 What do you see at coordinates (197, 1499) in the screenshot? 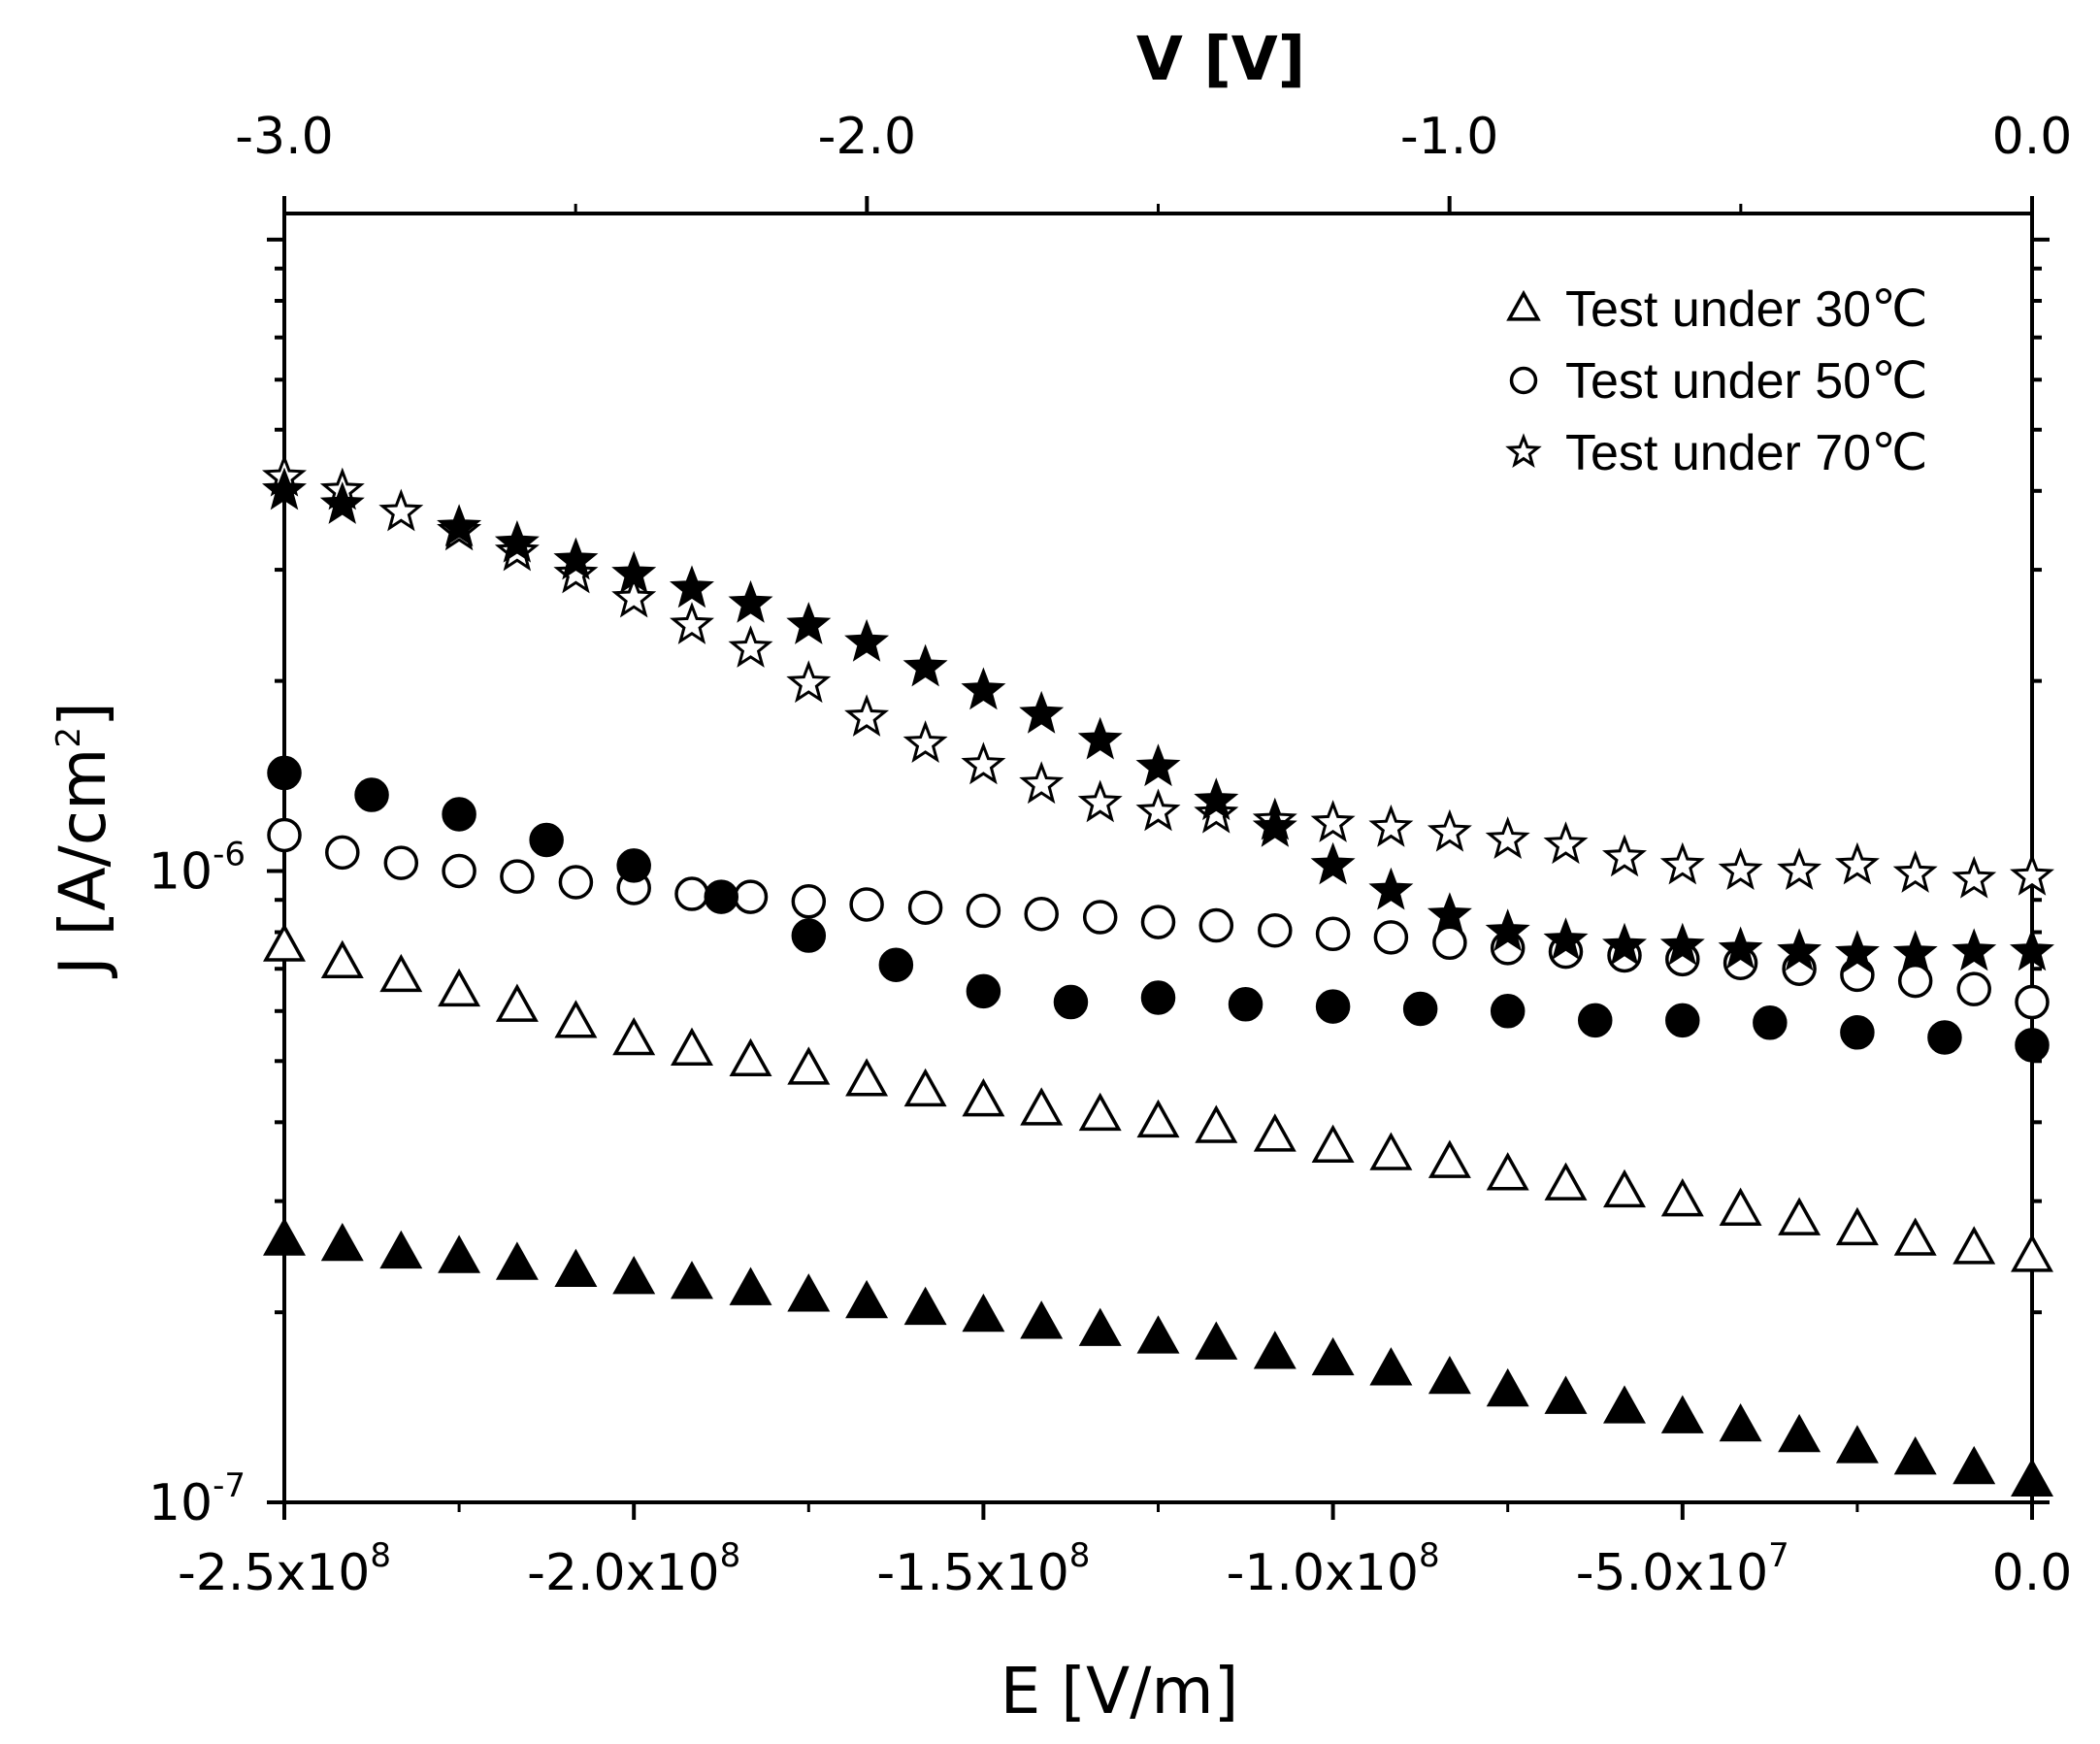
I see `y-tick-label: 10⁻⁷` at bounding box center [197, 1499].